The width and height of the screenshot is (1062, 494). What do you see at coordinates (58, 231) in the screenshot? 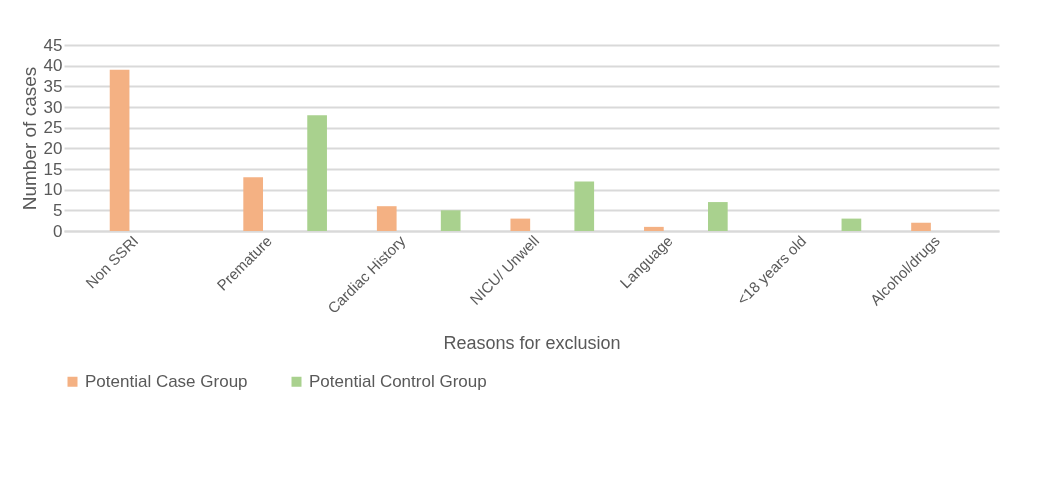
I see `y-tick-label: 0` at bounding box center [58, 231].